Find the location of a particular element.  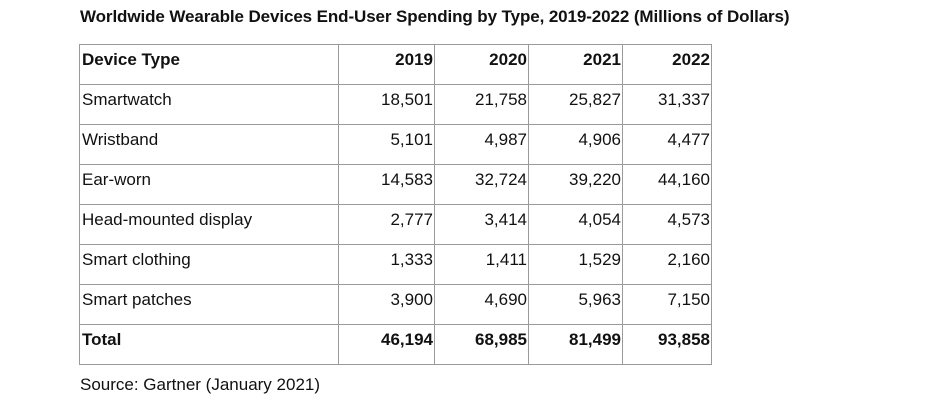

value-cell: 2,777 is located at coordinates (386, 224).